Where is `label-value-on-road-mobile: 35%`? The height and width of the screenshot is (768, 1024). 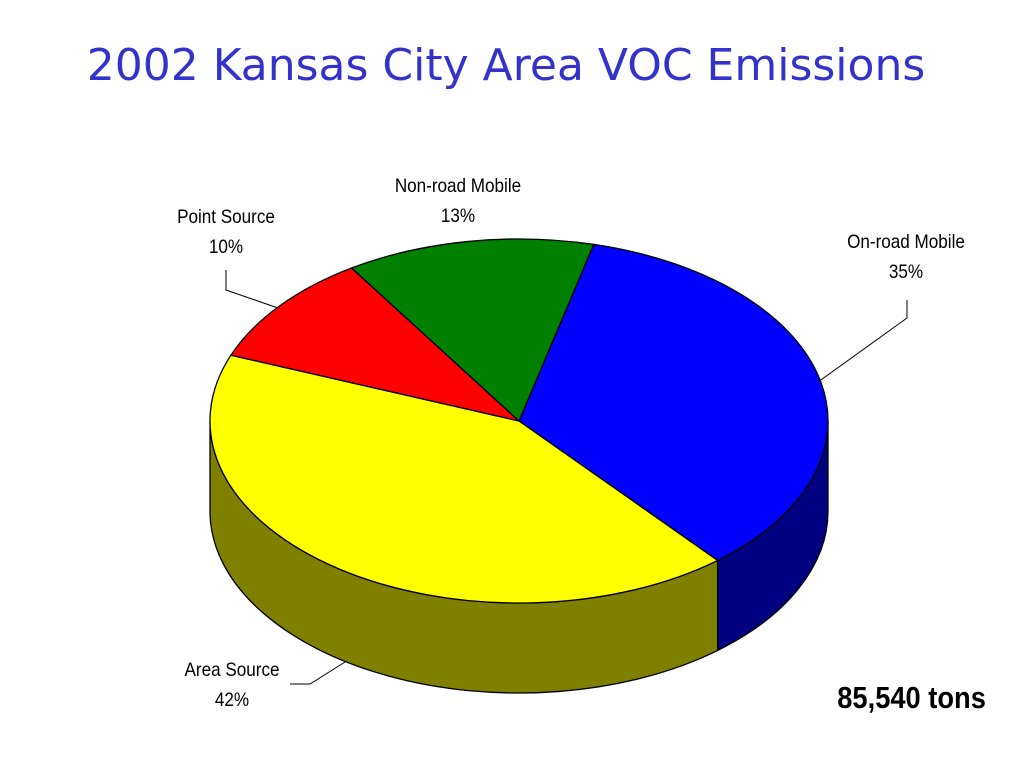
label-value-on-road-mobile: 35% is located at coordinates (906, 271).